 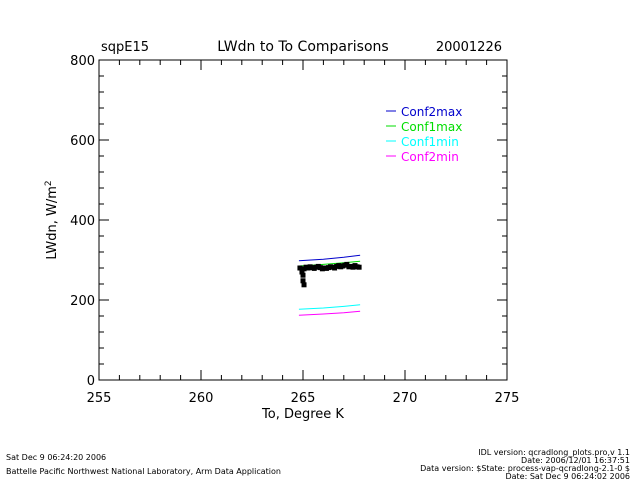 What do you see at coordinates (431, 112) in the screenshot?
I see `legend-label-conf2max: Conf2max` at bounding box center [431, 112].